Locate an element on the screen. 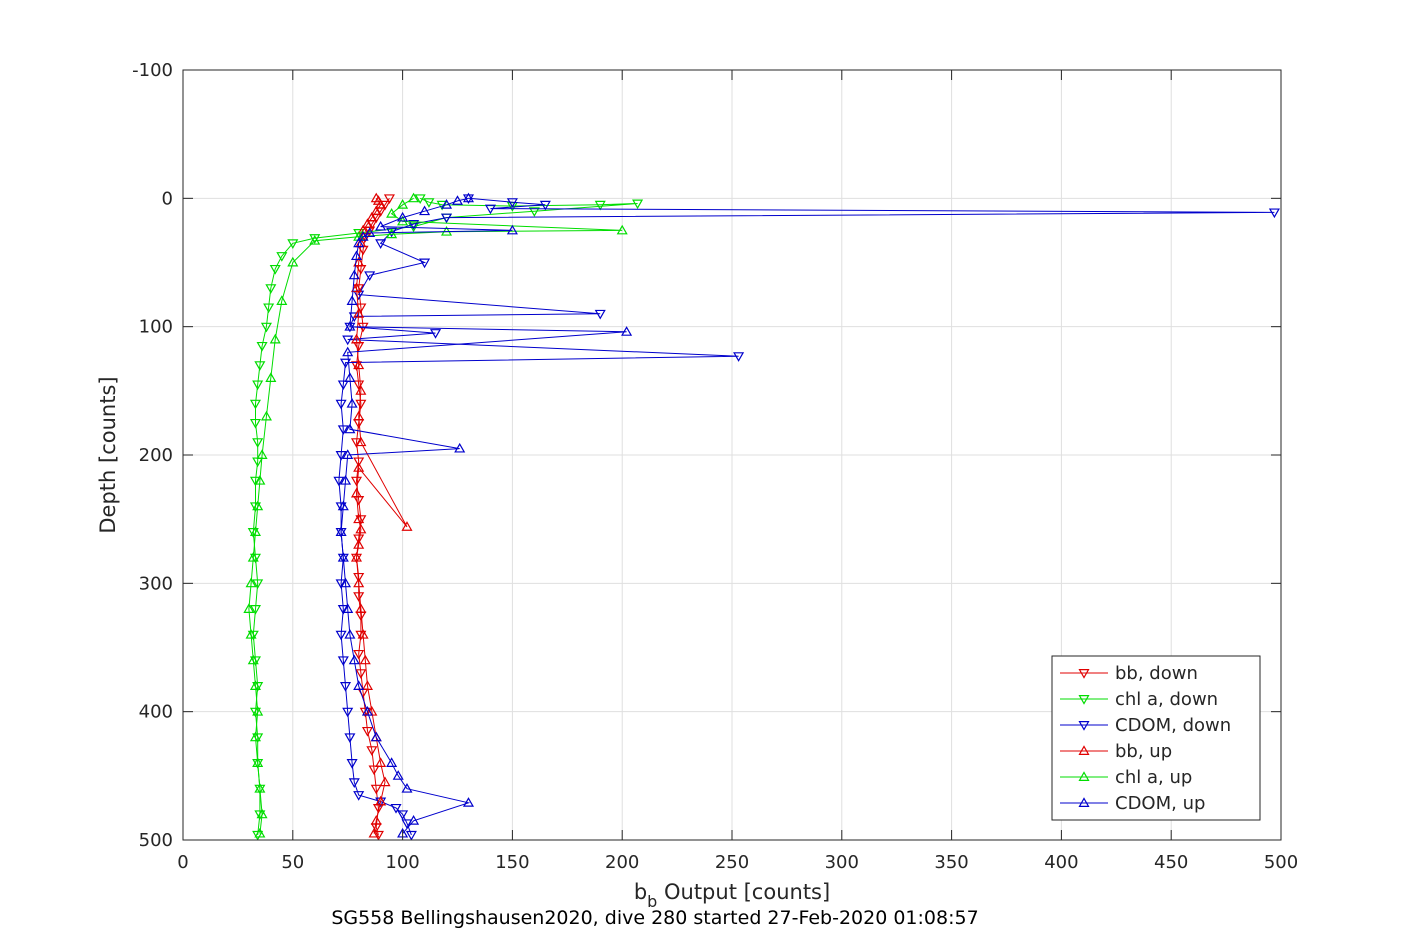  y-tick-label: 500 is located at coordinates (156, 840).